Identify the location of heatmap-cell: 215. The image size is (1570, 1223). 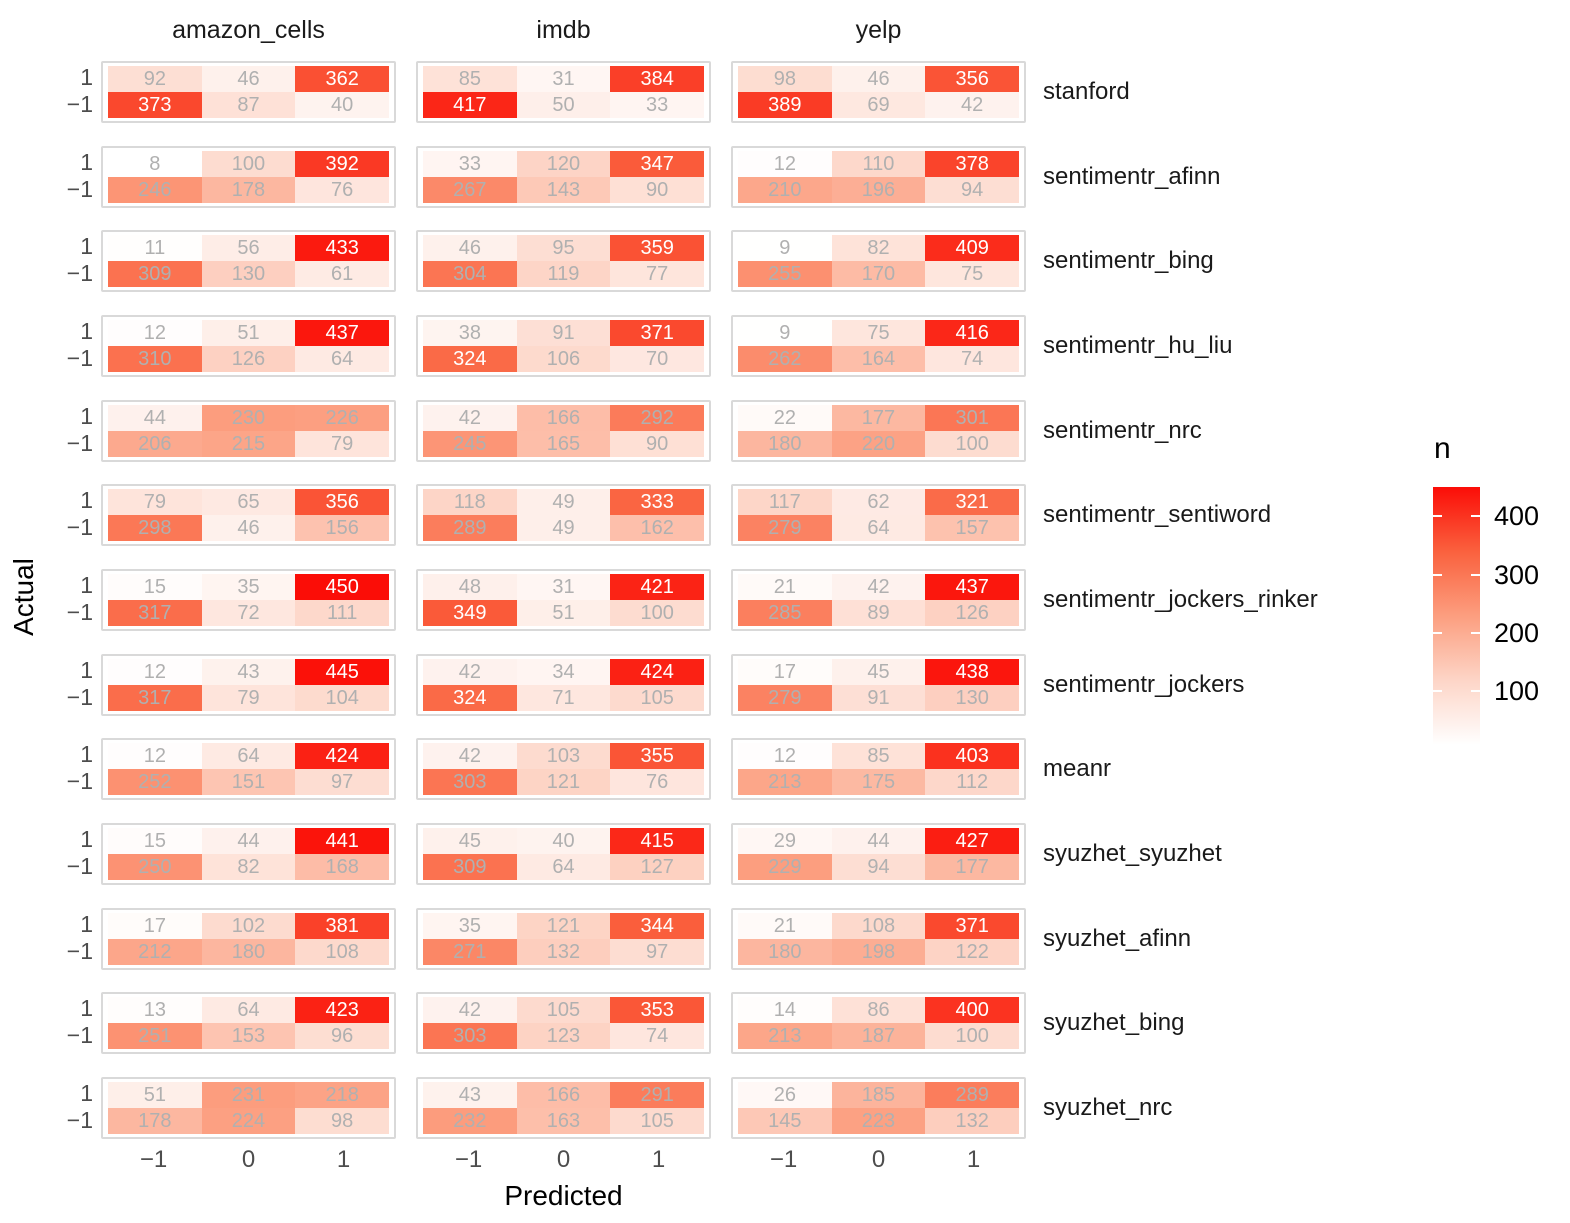
(248, 444).